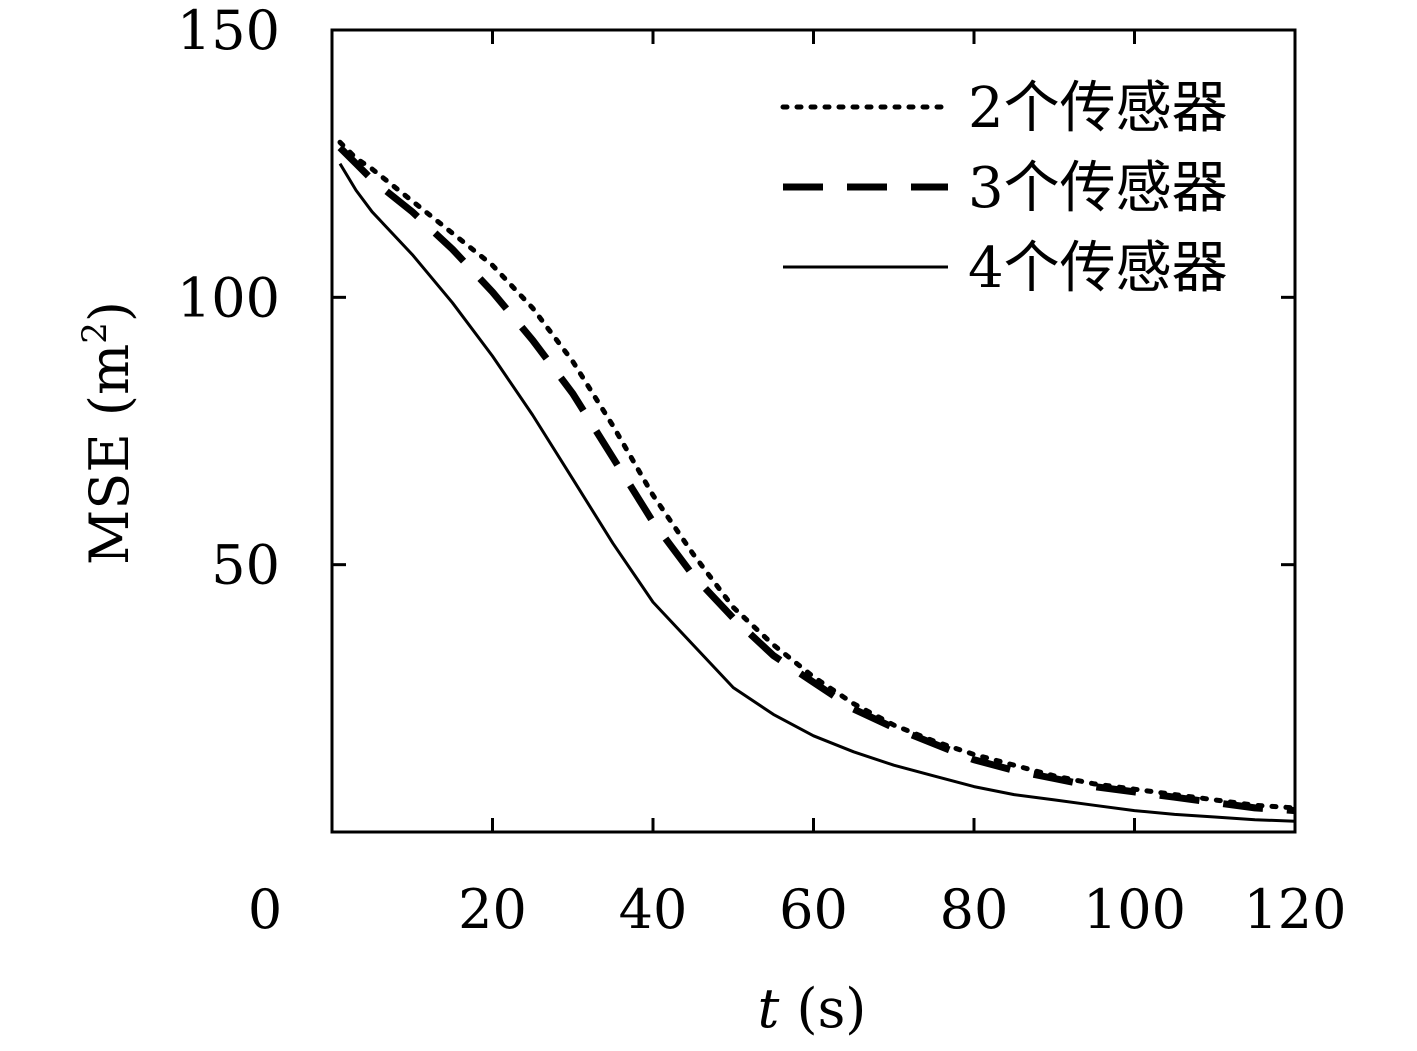 Image resolution: width=1417 pixels, height=1051 pixels. What do you see at coordinates (769, 1008) in the screenshot?
I see `x-axis-variable: t` at bounding box center [769, 1008].